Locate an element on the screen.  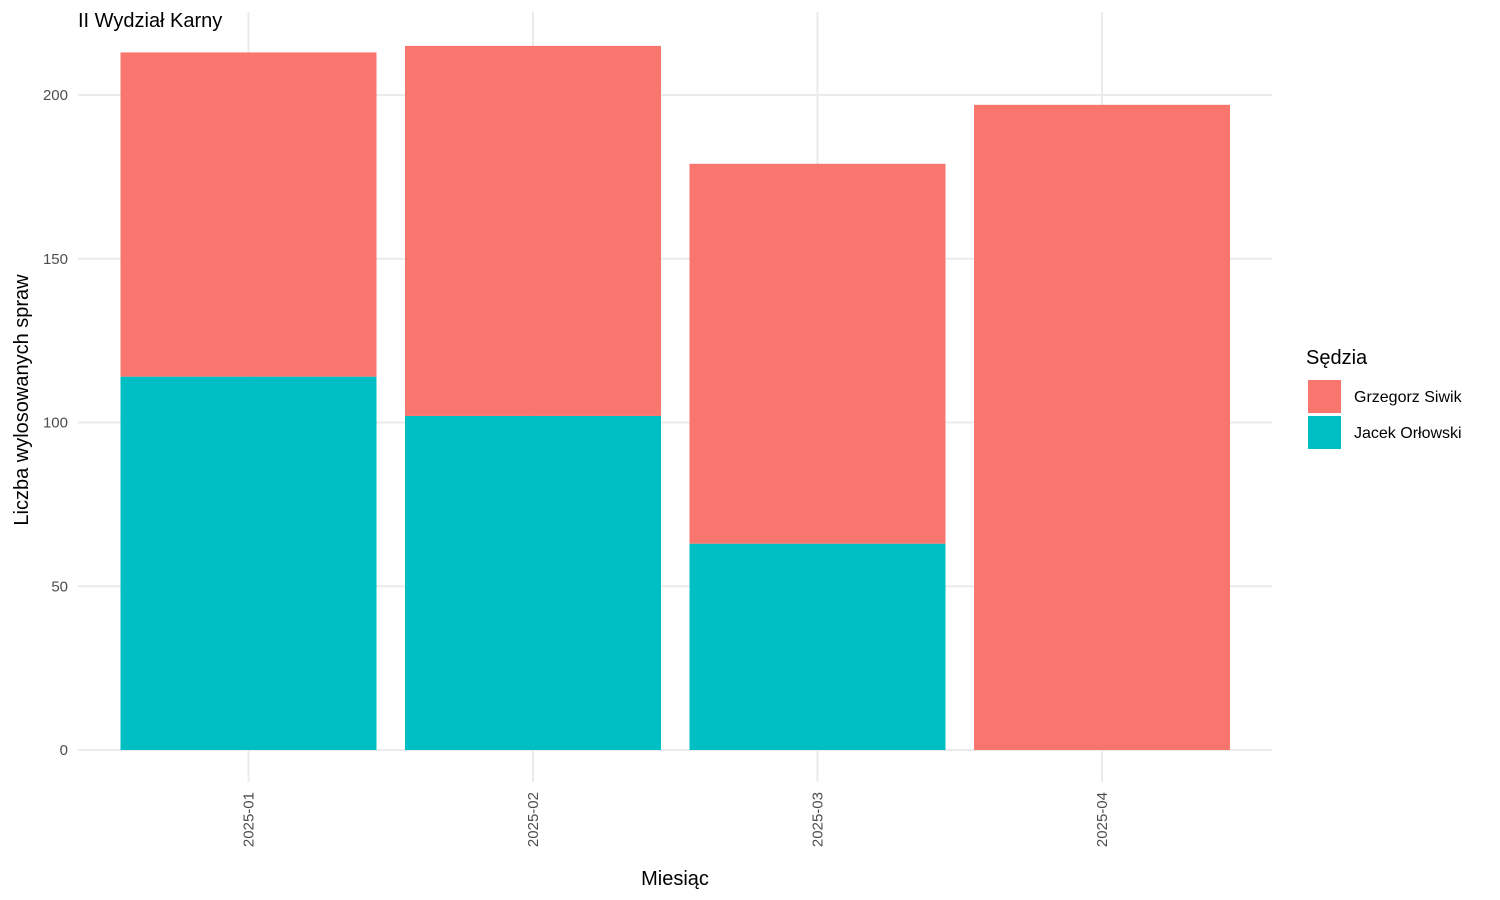
legend-entries: Grzegorz Siwik Jacek Orłowski is located at coordinates (1385, 414).